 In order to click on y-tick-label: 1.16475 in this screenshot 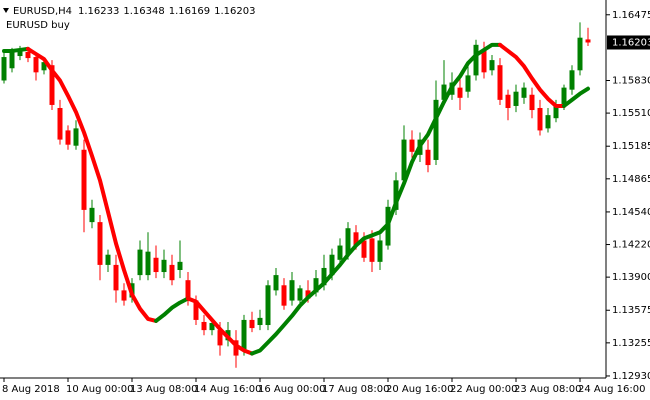, I will do `click(631, 15)`.